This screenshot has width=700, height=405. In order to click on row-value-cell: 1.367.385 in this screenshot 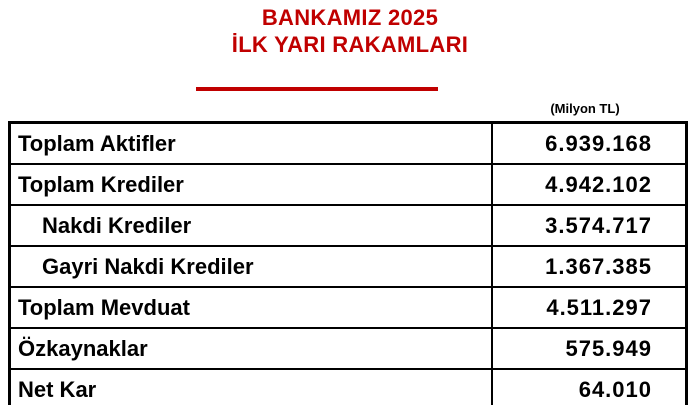, I will do `click(589, 266)`.